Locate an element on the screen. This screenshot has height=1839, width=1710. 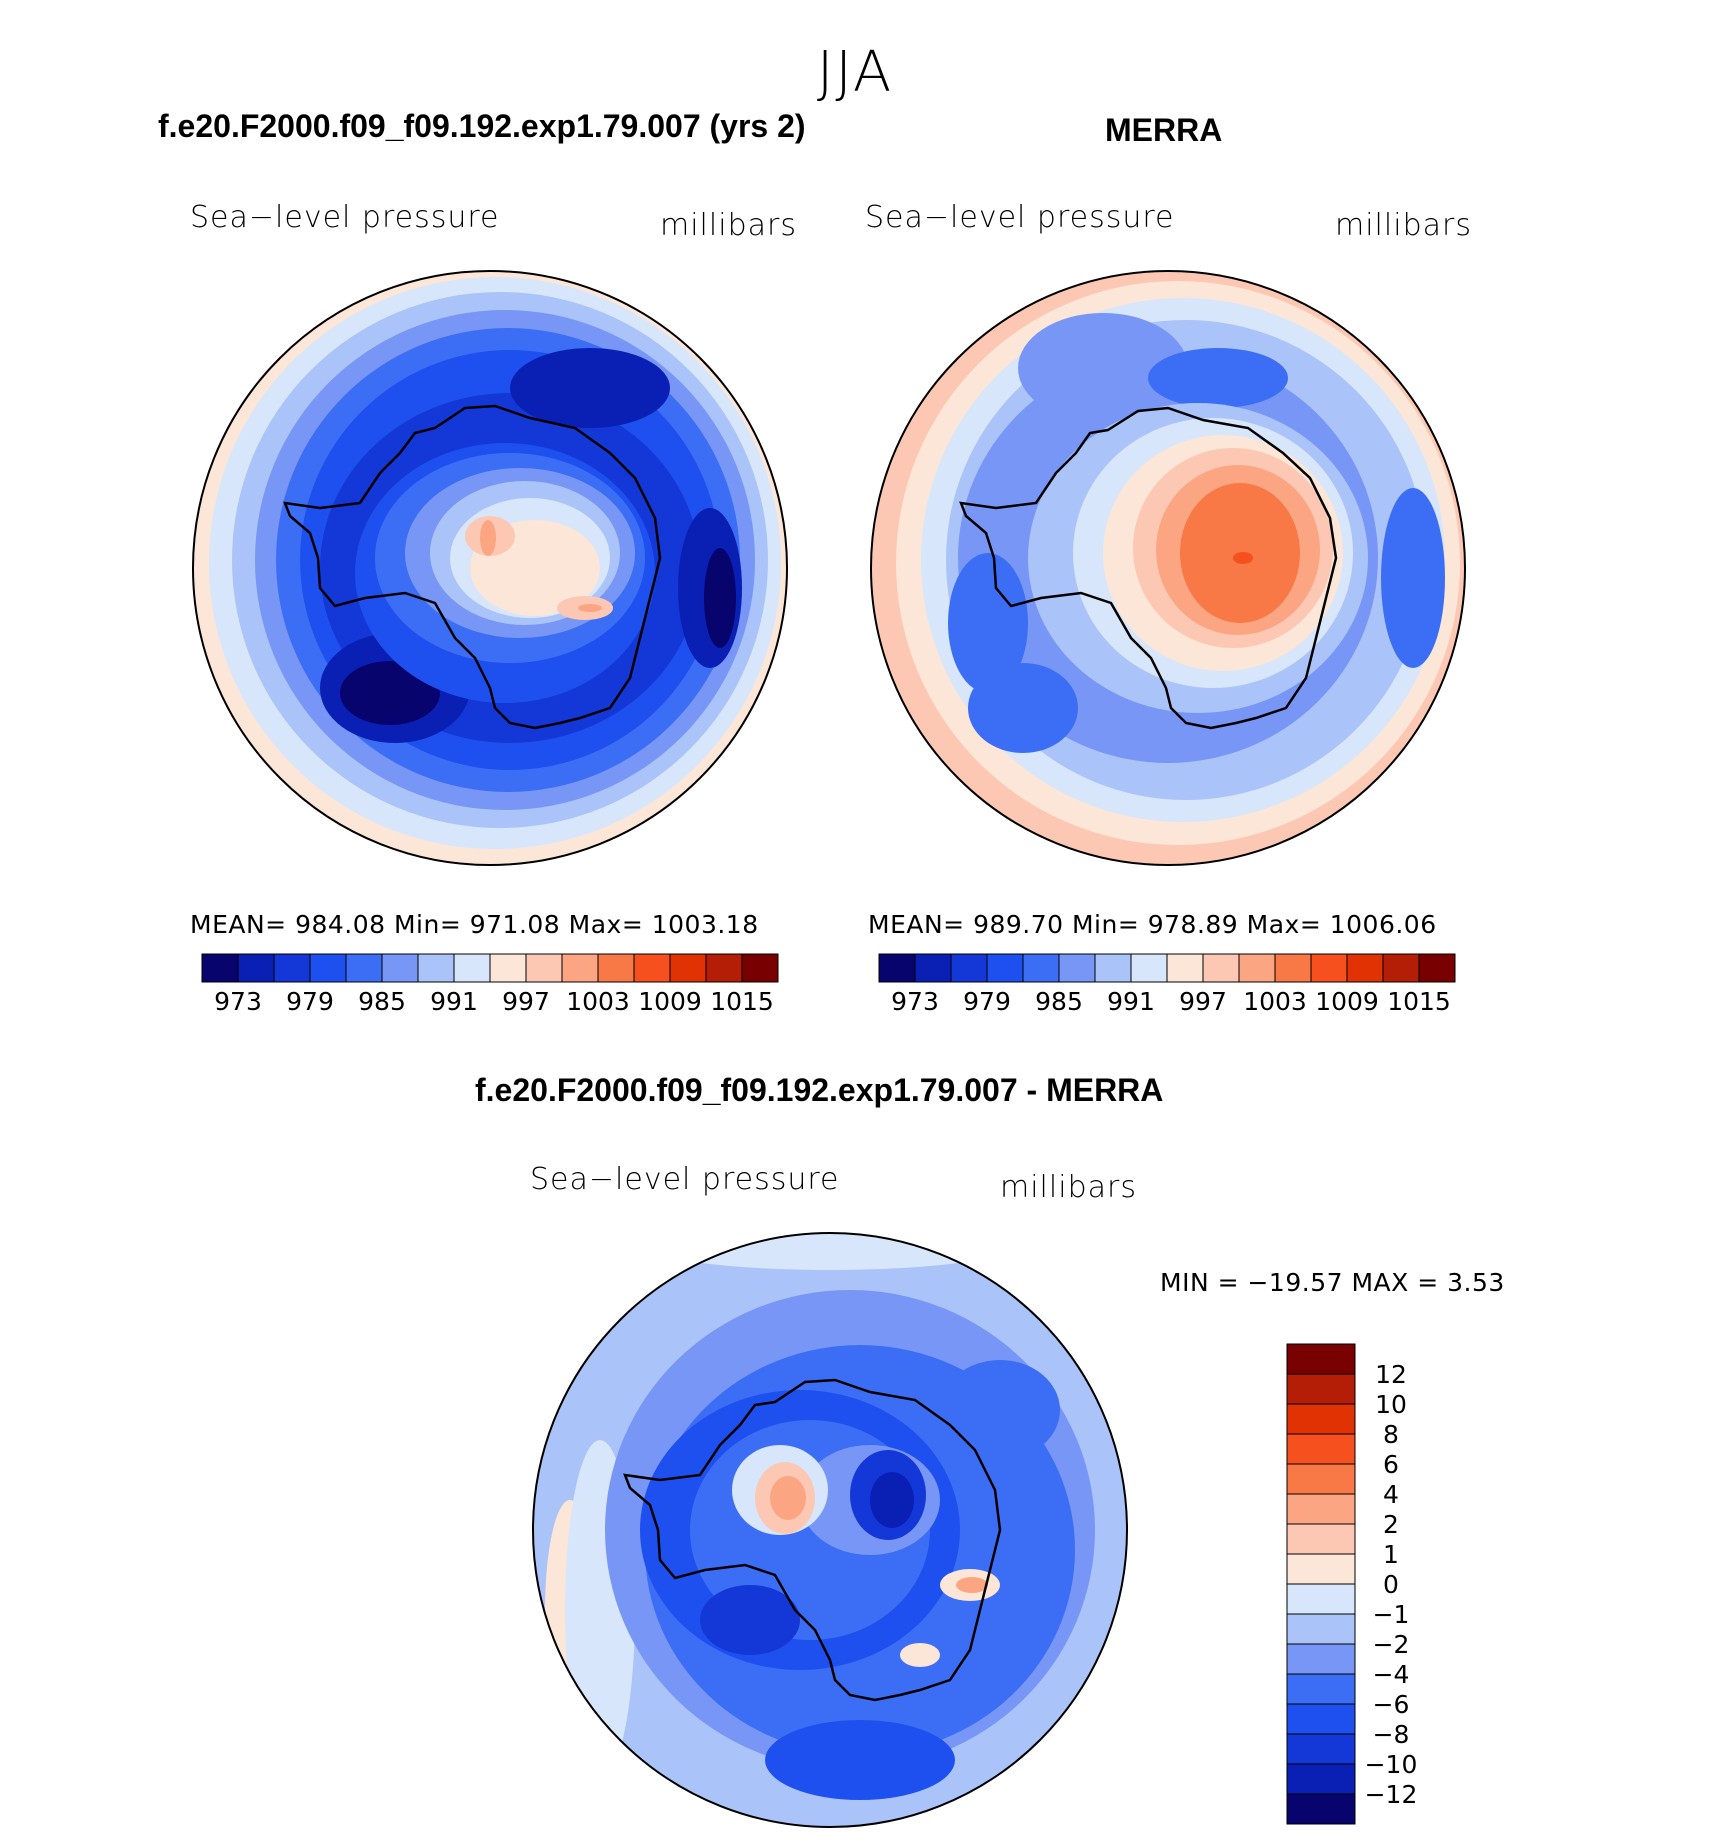
diff-colorbar-tick-label: 10 is located at coordinates (1391, 1404).